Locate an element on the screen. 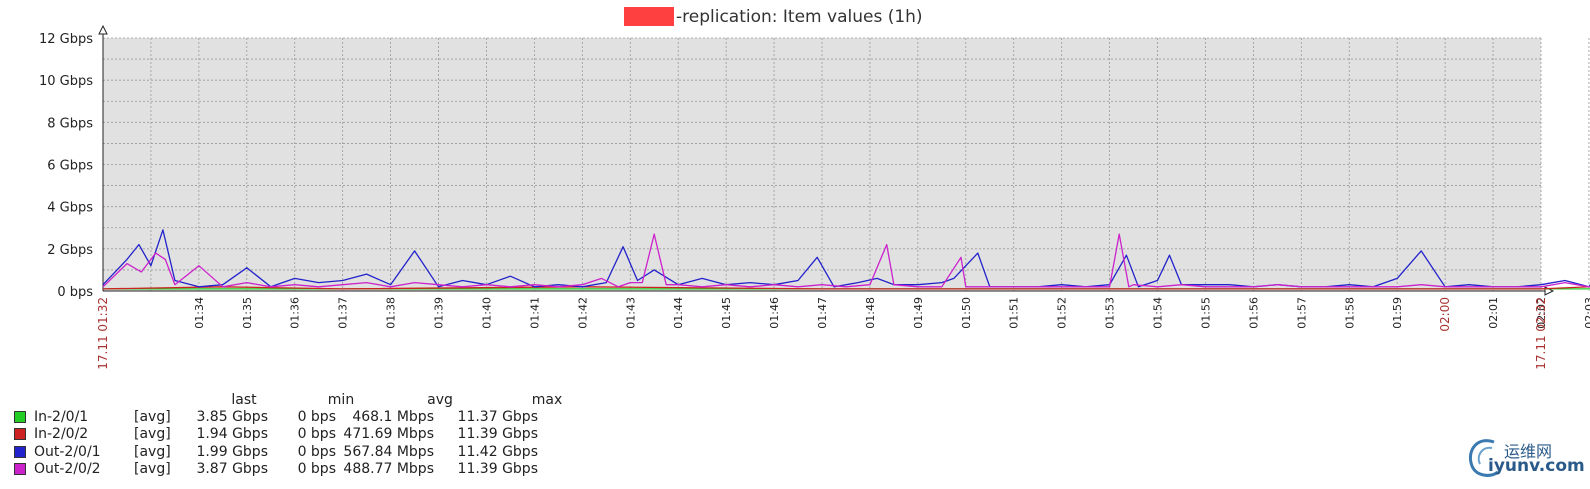 The height and width of the screenshot is (489, 1590). x-tick-label: 01:47 is located at coordinates (822, 313).